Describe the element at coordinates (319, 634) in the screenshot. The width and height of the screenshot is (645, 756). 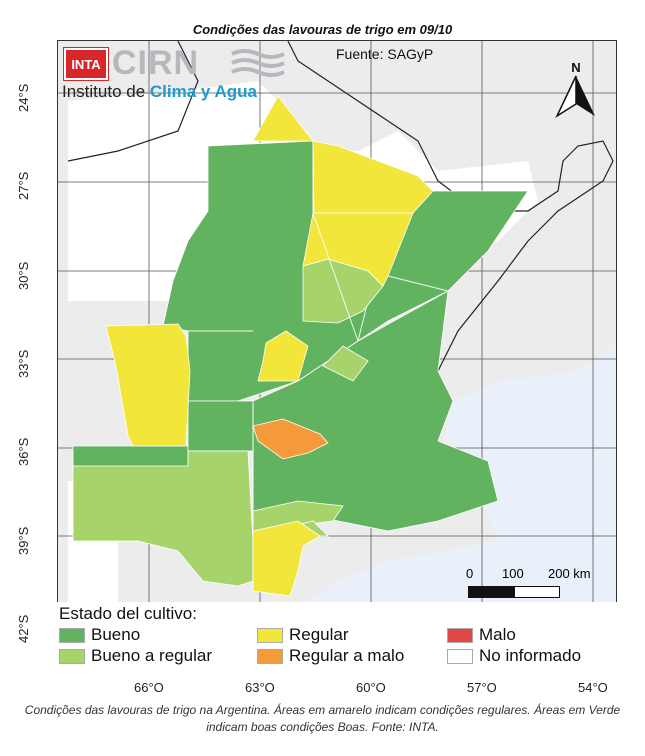
I see `legend-label: Regular` at that location.